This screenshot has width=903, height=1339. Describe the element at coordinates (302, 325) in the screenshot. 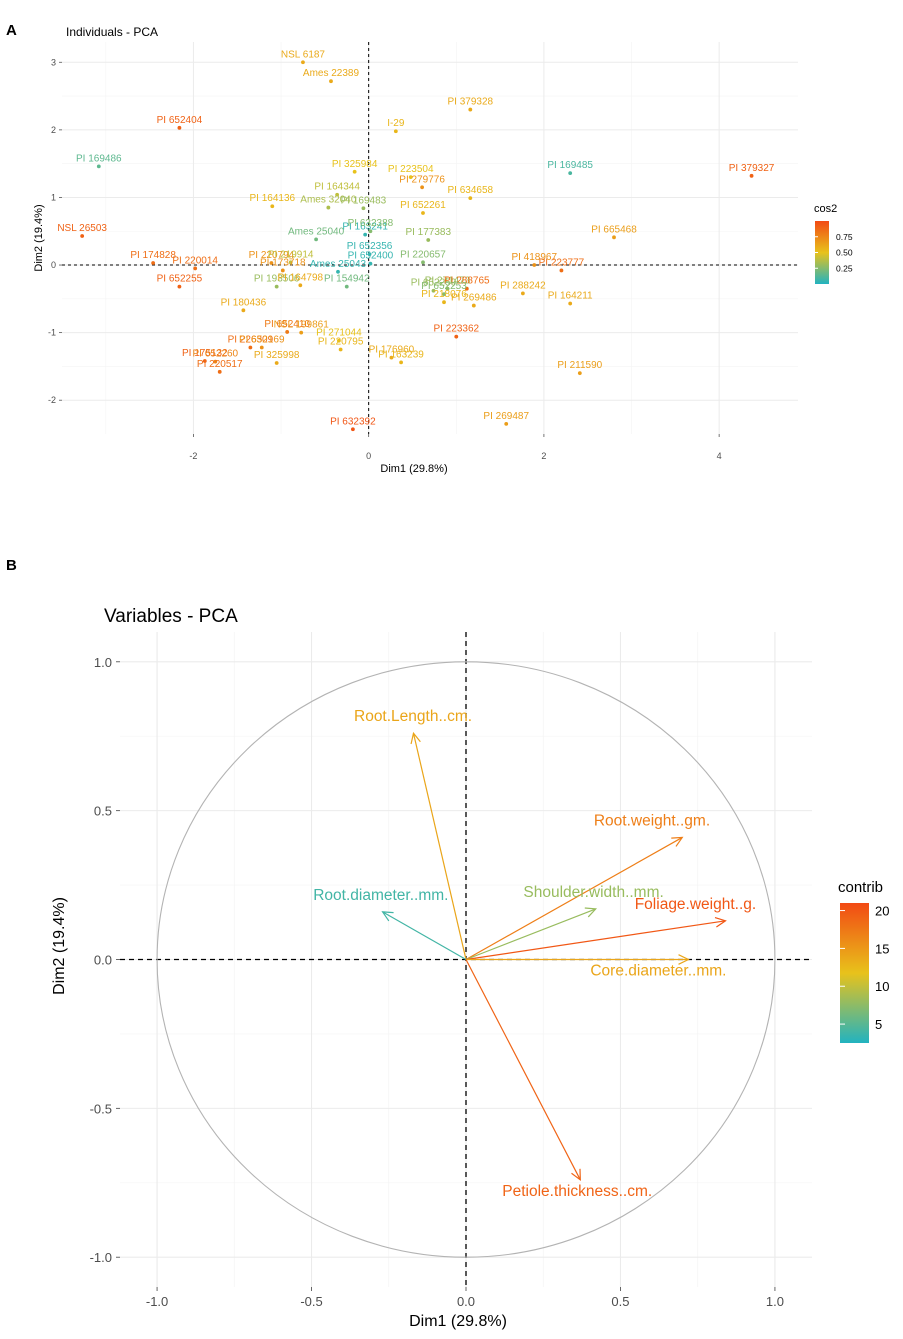

I see `individual-label: NSL 199861` at that location.